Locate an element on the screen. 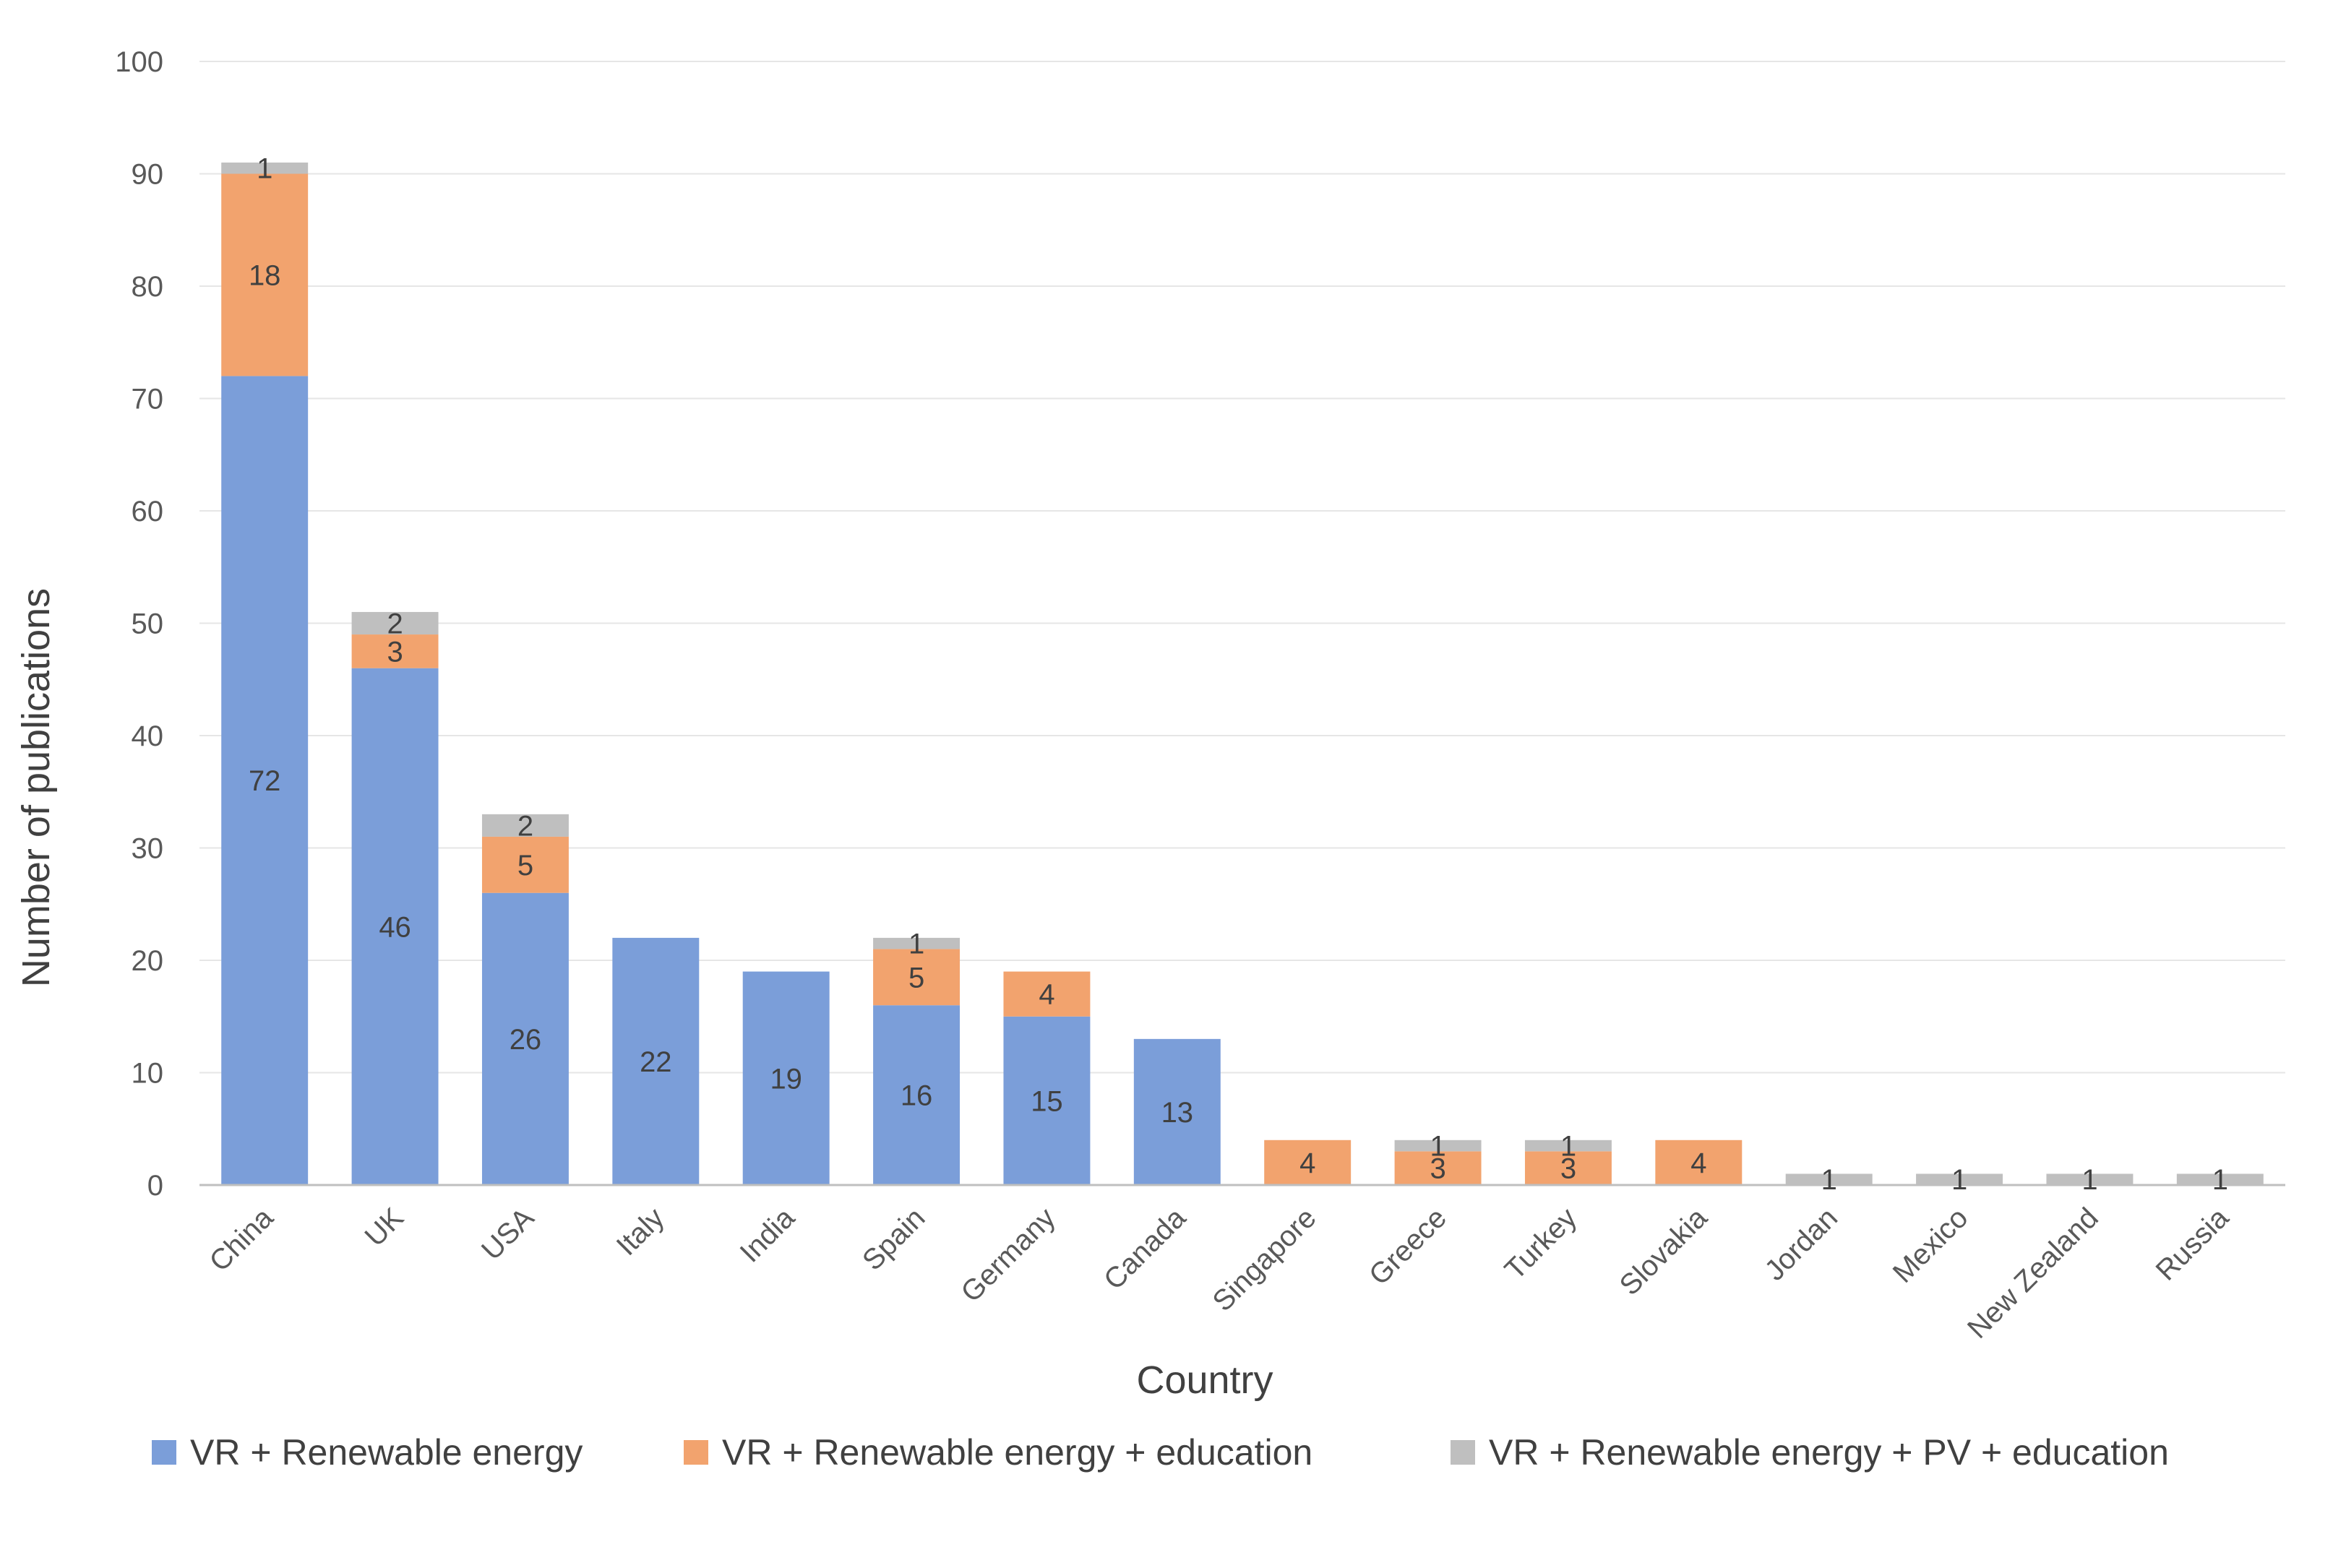  y-tick-label: 0 is located at coordinates (155, 1186).